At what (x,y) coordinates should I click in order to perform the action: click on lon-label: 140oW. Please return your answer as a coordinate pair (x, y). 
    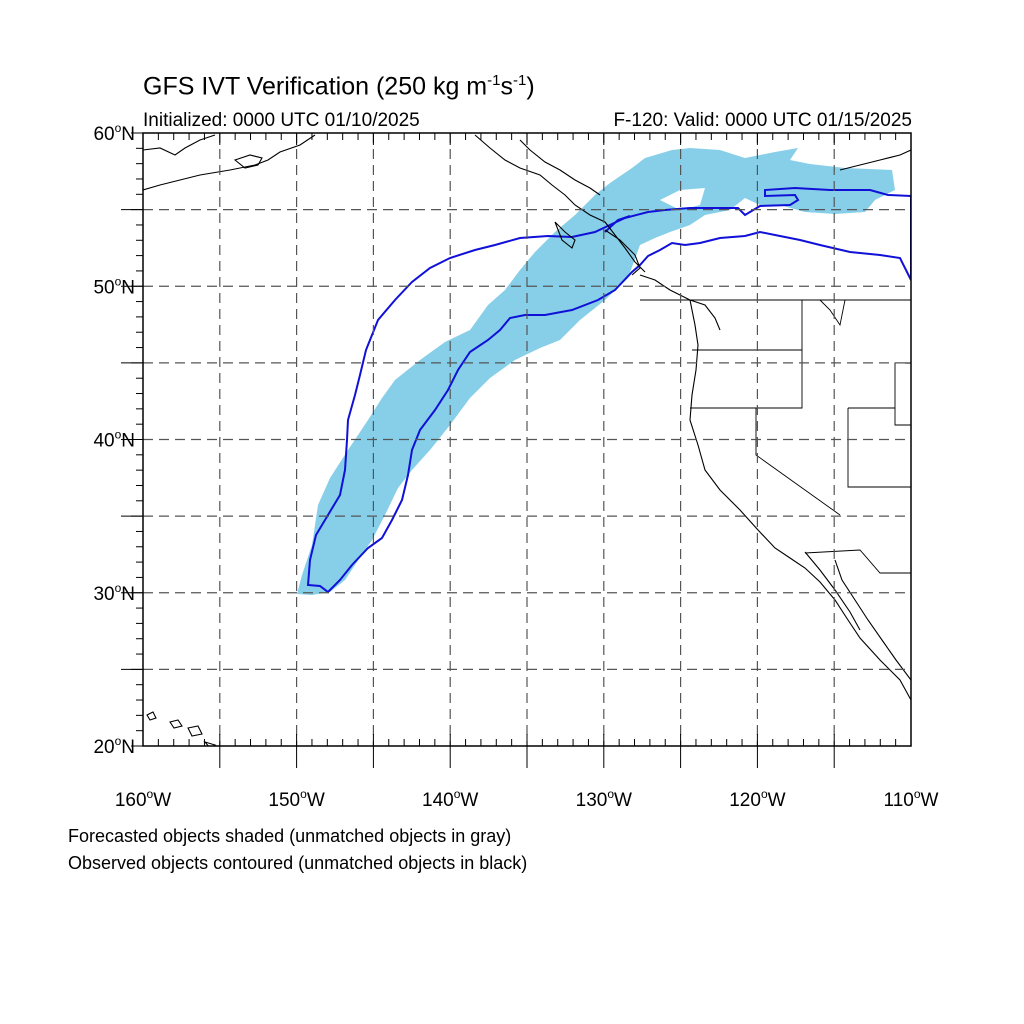
    Looking at the image, I should click on (450, 799).